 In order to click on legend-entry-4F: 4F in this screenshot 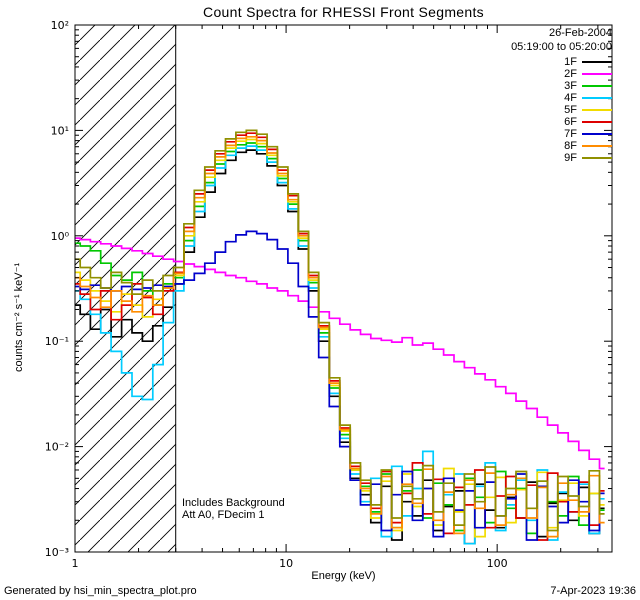, I will do `click(561, 98)`.